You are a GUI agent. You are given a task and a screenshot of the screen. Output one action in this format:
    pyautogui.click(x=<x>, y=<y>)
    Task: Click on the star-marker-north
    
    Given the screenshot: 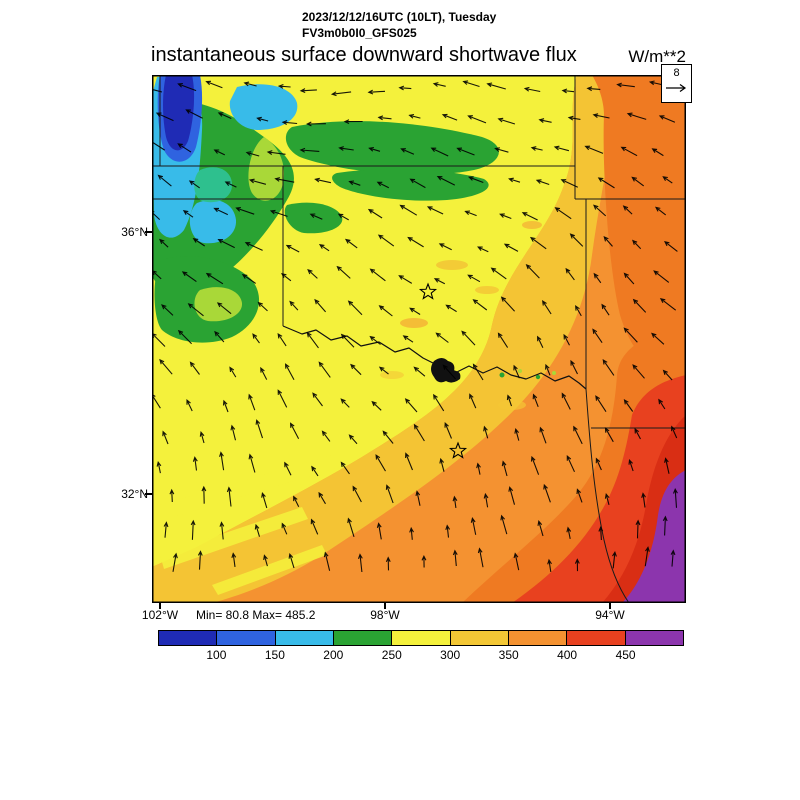 What is the action you would take?
    pyautogui.click(x=428, y=291)
    